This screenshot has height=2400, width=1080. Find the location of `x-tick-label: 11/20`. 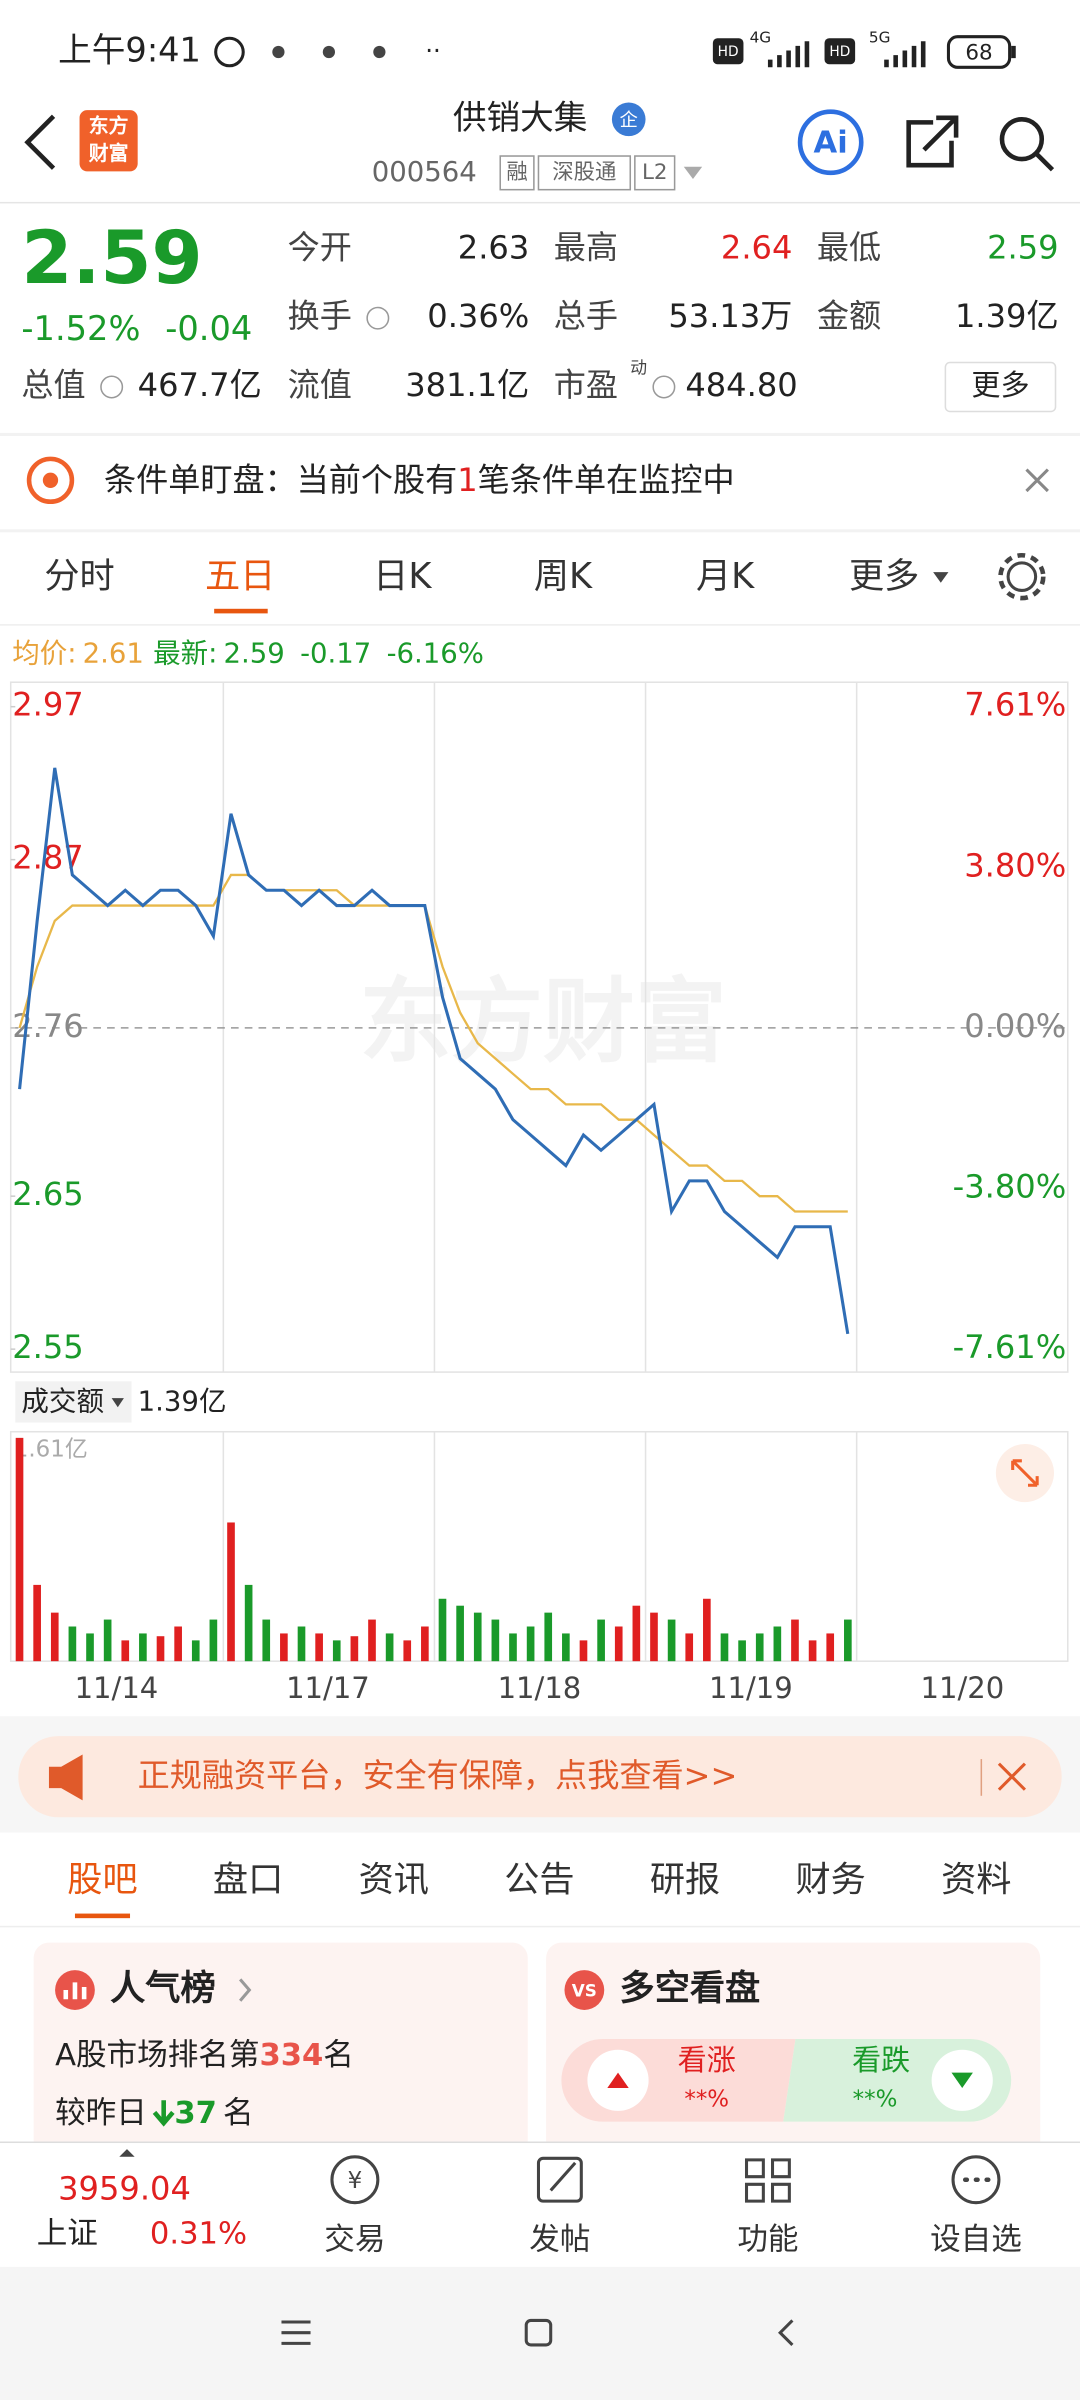

x-tick-label: 11/20 is located at coordinates (963, 1688).